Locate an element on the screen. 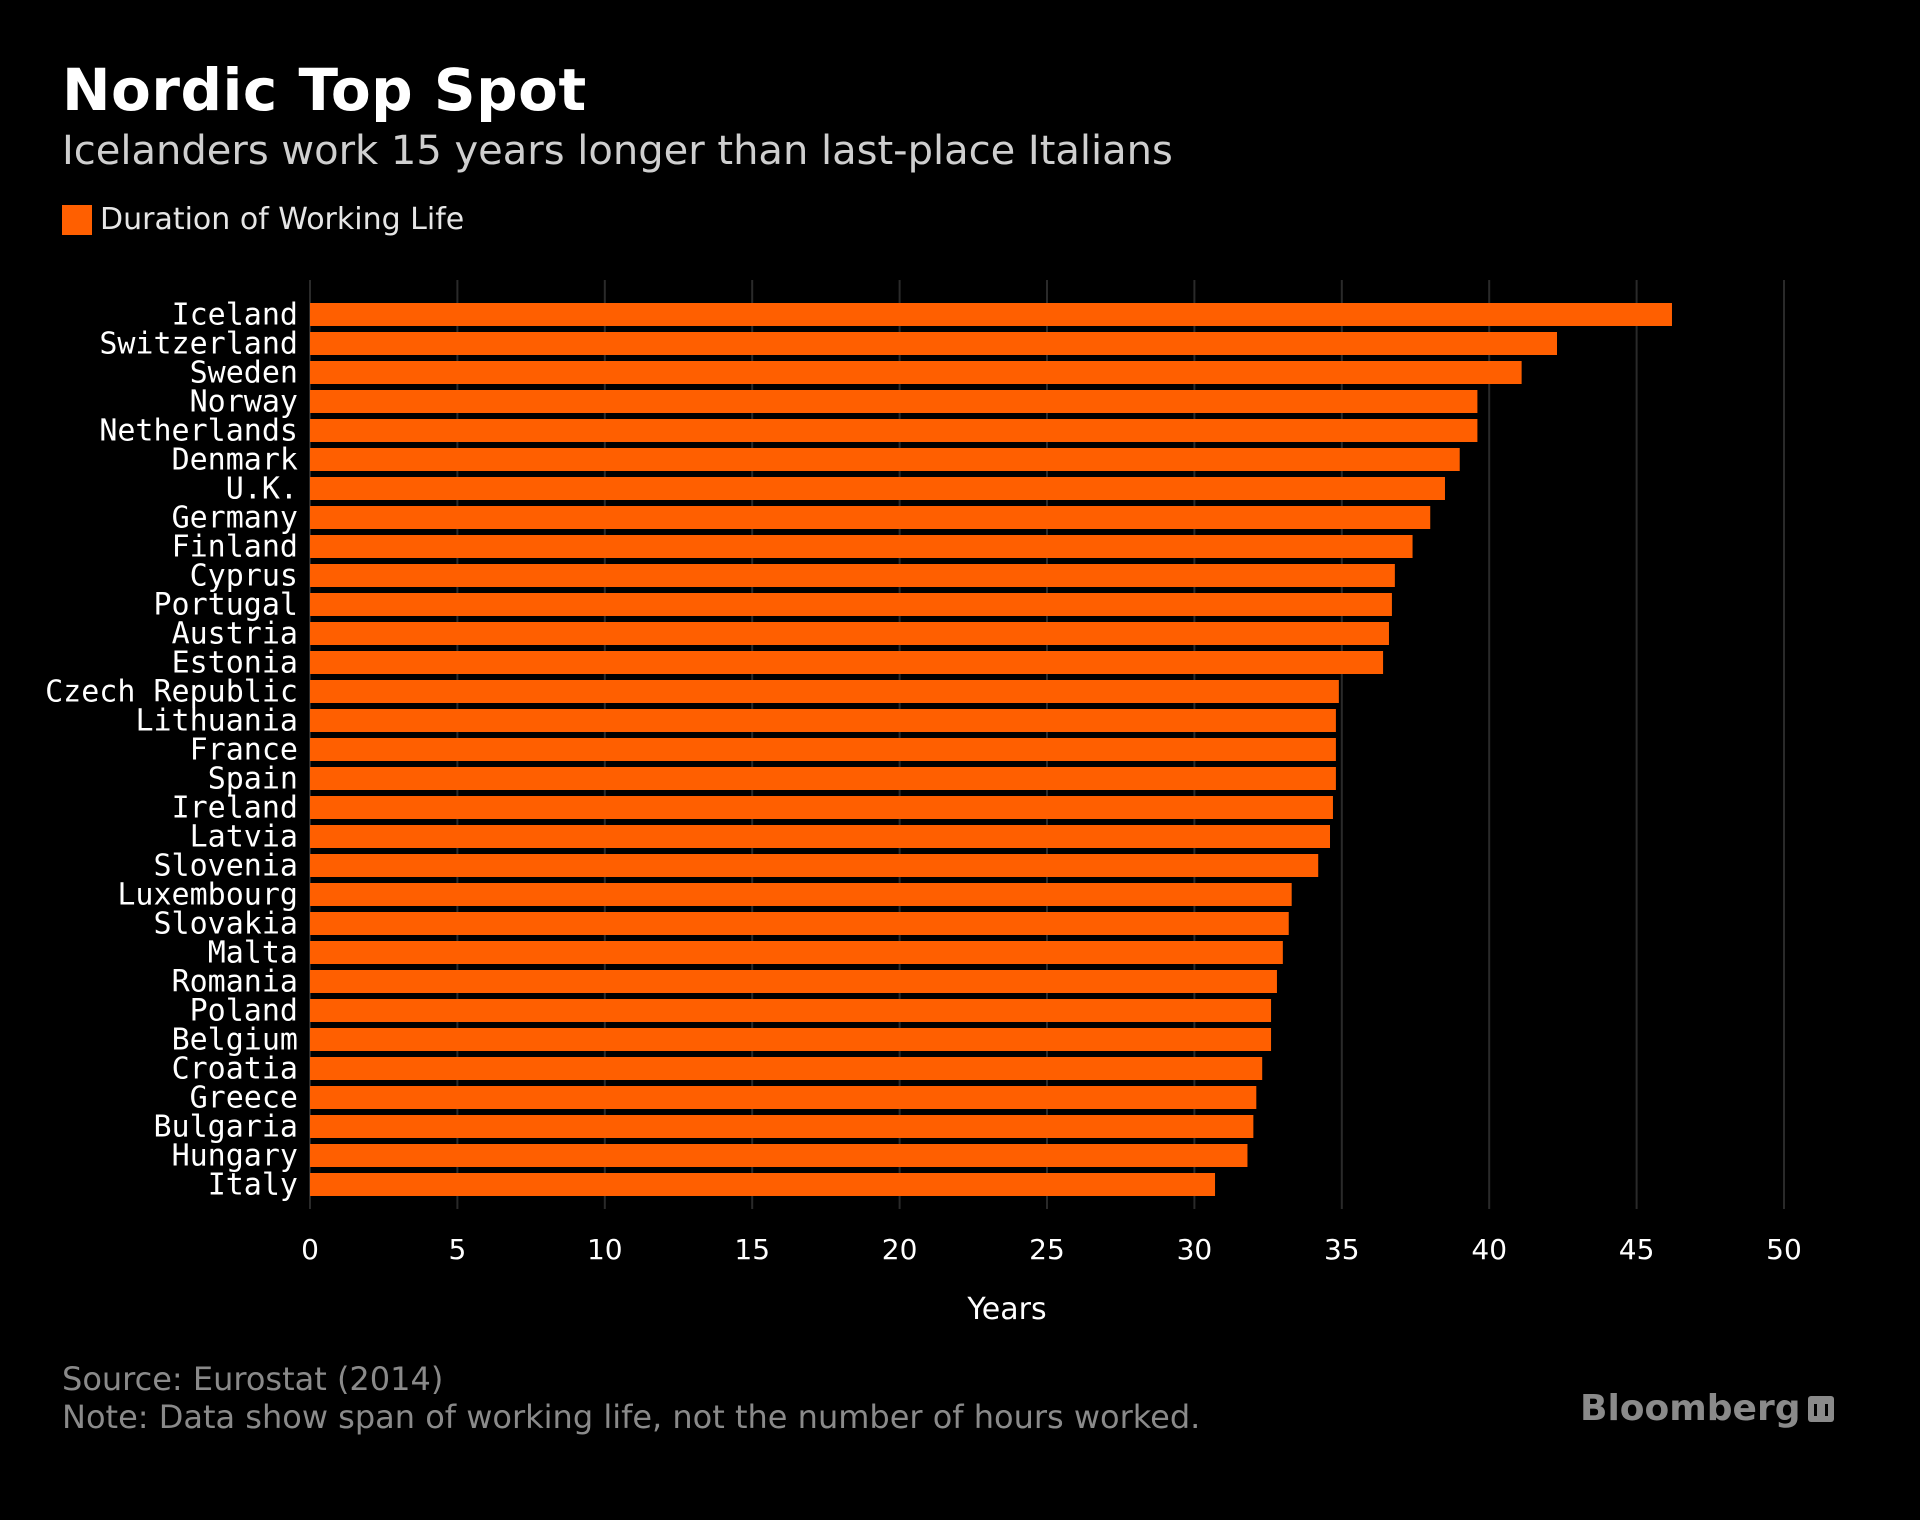  x-tick-label: 15 is located at coordinates (752, 1249).